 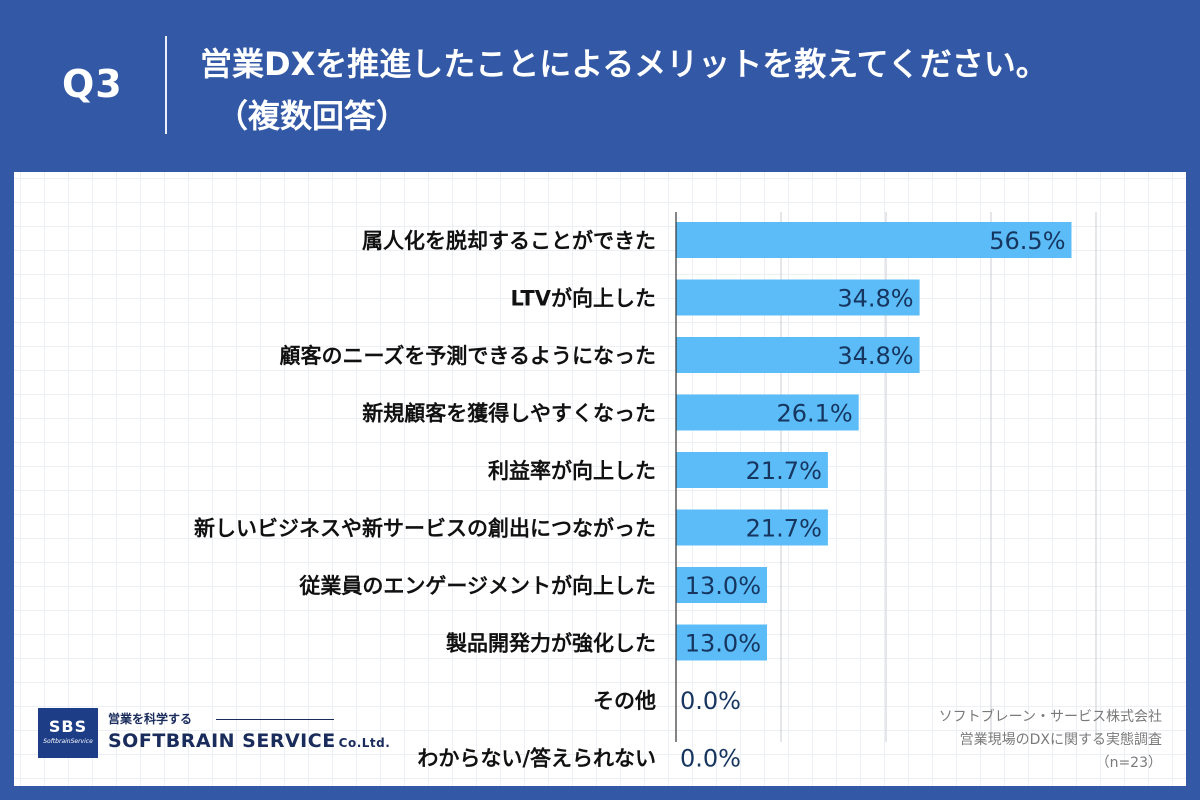 I want to click on category-label: 属人化を脱却することができた, so click(x=509, y=241).